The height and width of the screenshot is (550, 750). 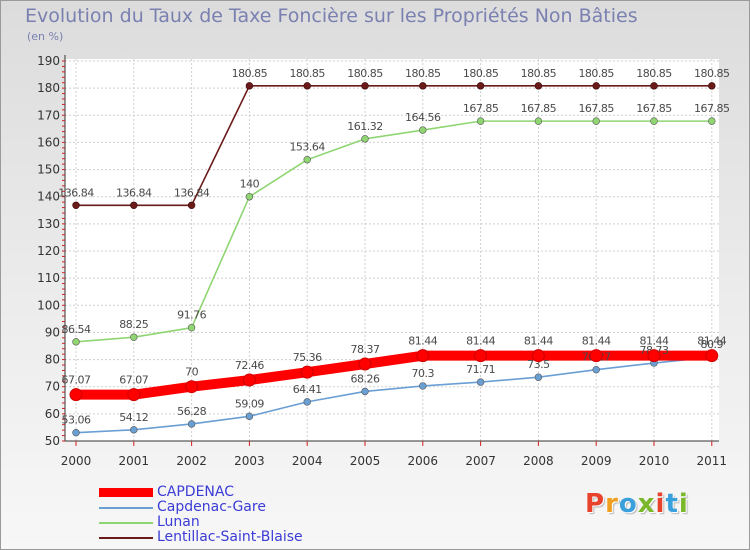 I want to click on data-label: 70.3, so click(x=423, y=373).